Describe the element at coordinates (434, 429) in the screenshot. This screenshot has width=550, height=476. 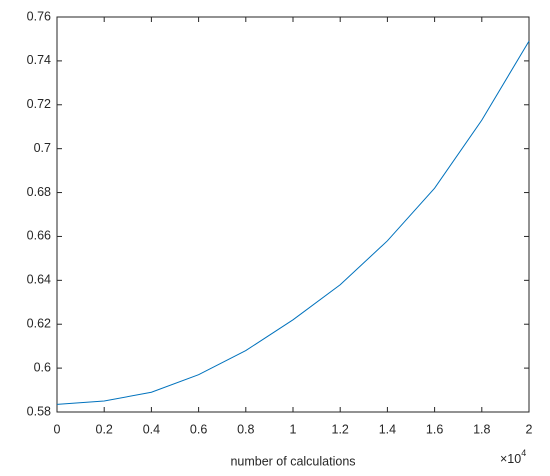
I see `x-tick-label: 1.6` at that location.